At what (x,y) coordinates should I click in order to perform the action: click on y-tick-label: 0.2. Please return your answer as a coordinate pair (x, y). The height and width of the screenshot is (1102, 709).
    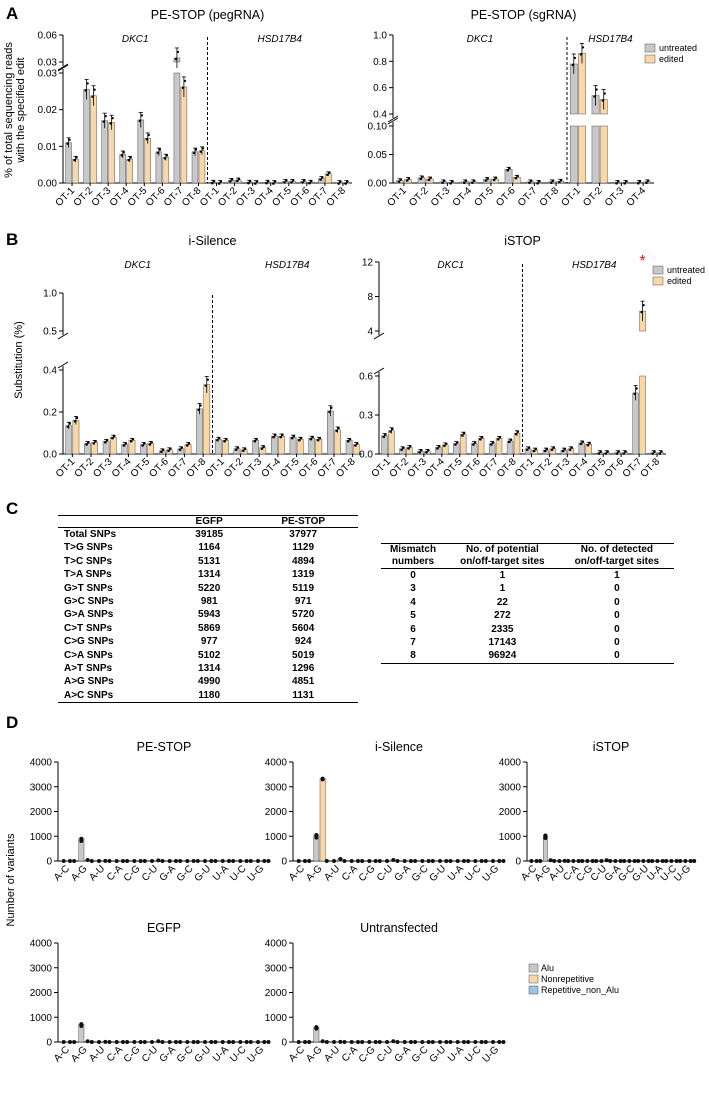
    Looking at the image, I should click on (50, 413).